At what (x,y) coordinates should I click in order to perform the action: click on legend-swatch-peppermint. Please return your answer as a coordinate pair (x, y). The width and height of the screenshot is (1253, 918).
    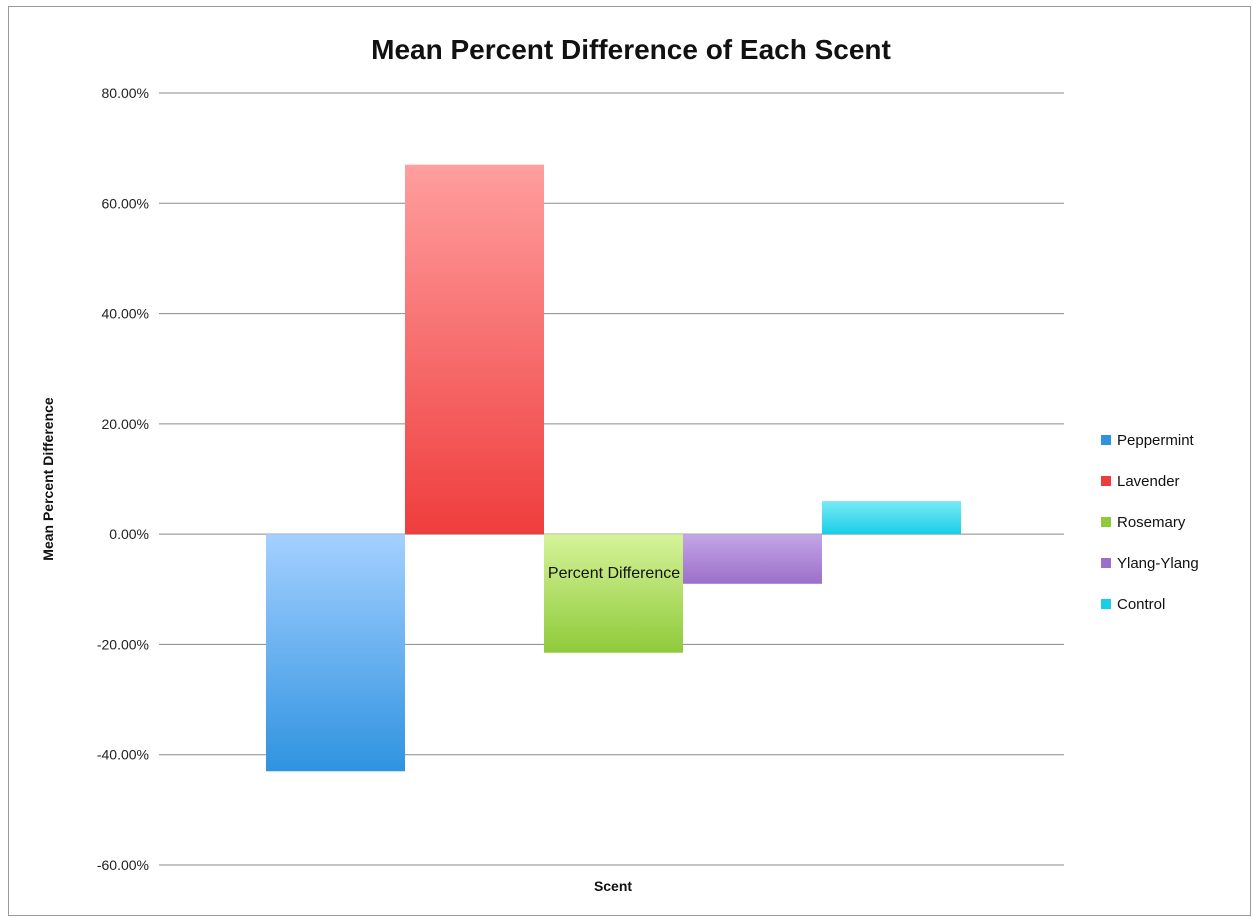
    Looking at the image, I should click on (1106, 440).